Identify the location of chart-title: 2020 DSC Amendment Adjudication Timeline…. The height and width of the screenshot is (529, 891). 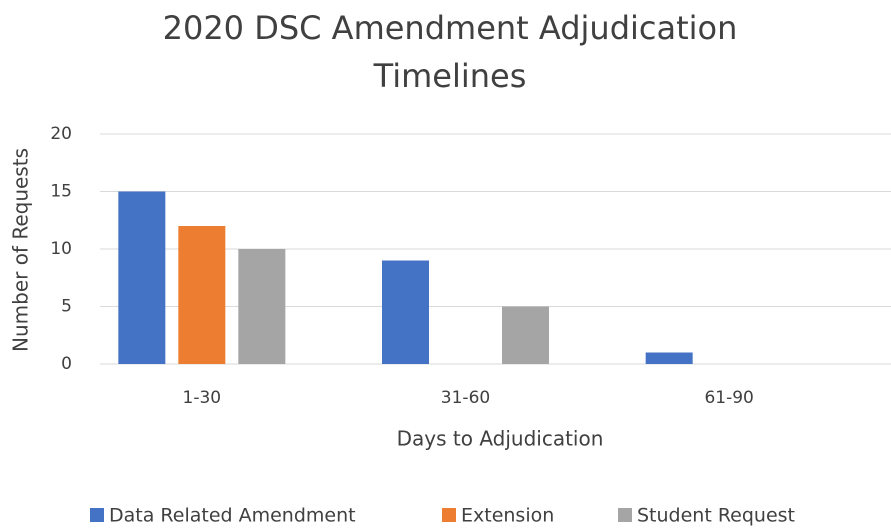
(450, 52).